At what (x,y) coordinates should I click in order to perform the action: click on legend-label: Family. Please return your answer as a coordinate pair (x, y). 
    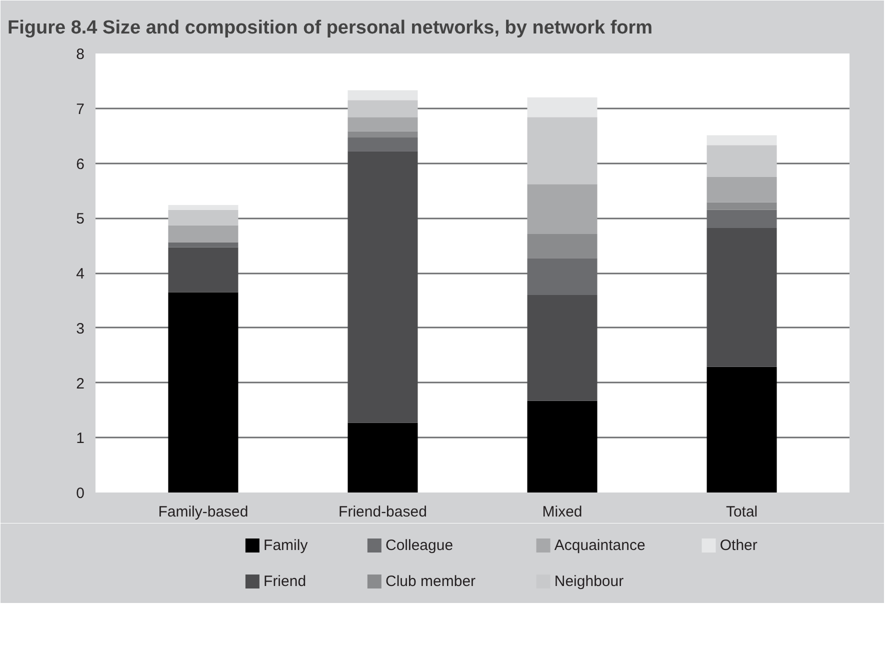
    Looking at the image, I should click on (286, 545).